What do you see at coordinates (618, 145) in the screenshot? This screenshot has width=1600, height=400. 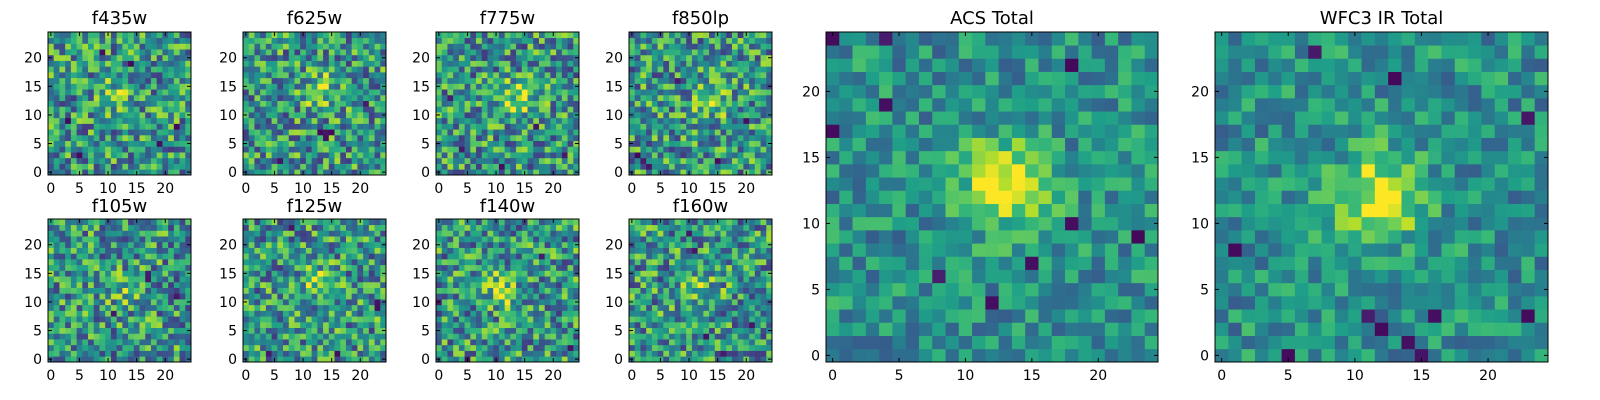 I see `y-tick-label: 5` at bounding box center [618, 145].